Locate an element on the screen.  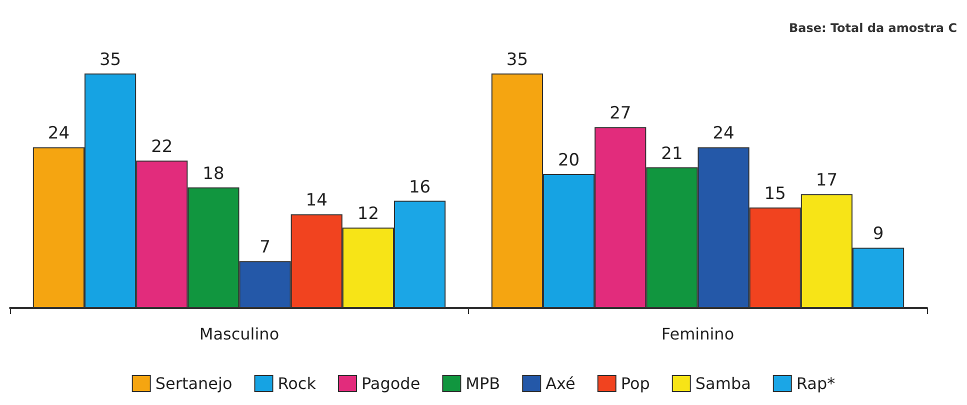
legend-label: Rap* is located at coordinates (816, 383).